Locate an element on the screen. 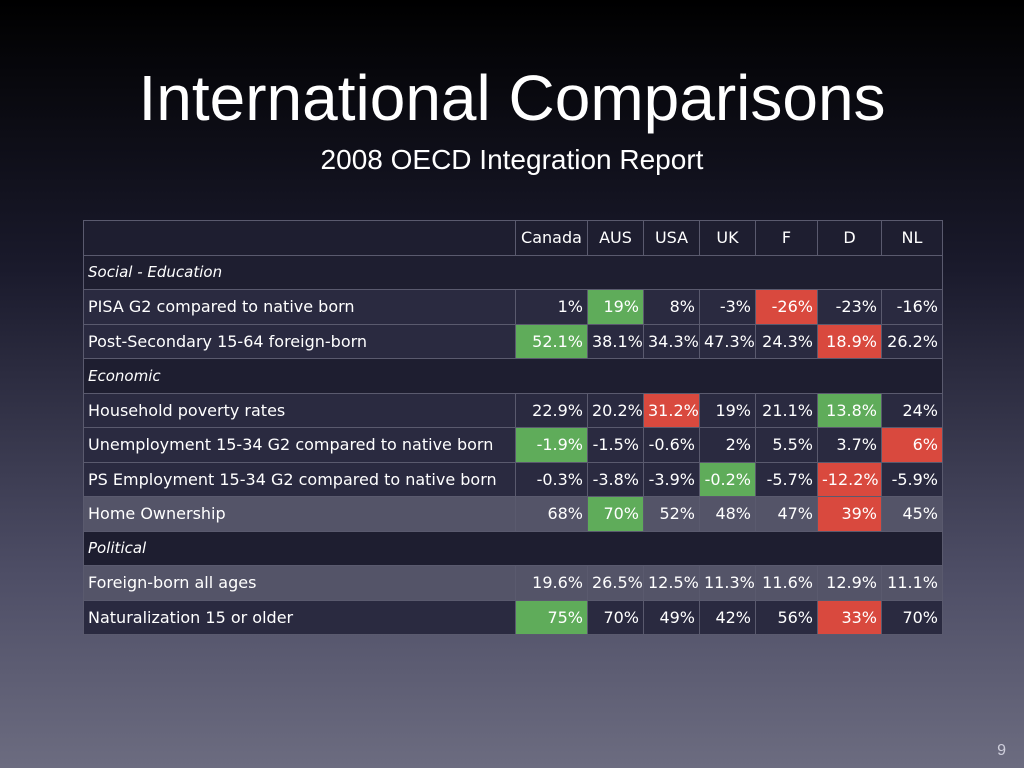  row-label: Home Ownership is located at coordinates (299, 514).